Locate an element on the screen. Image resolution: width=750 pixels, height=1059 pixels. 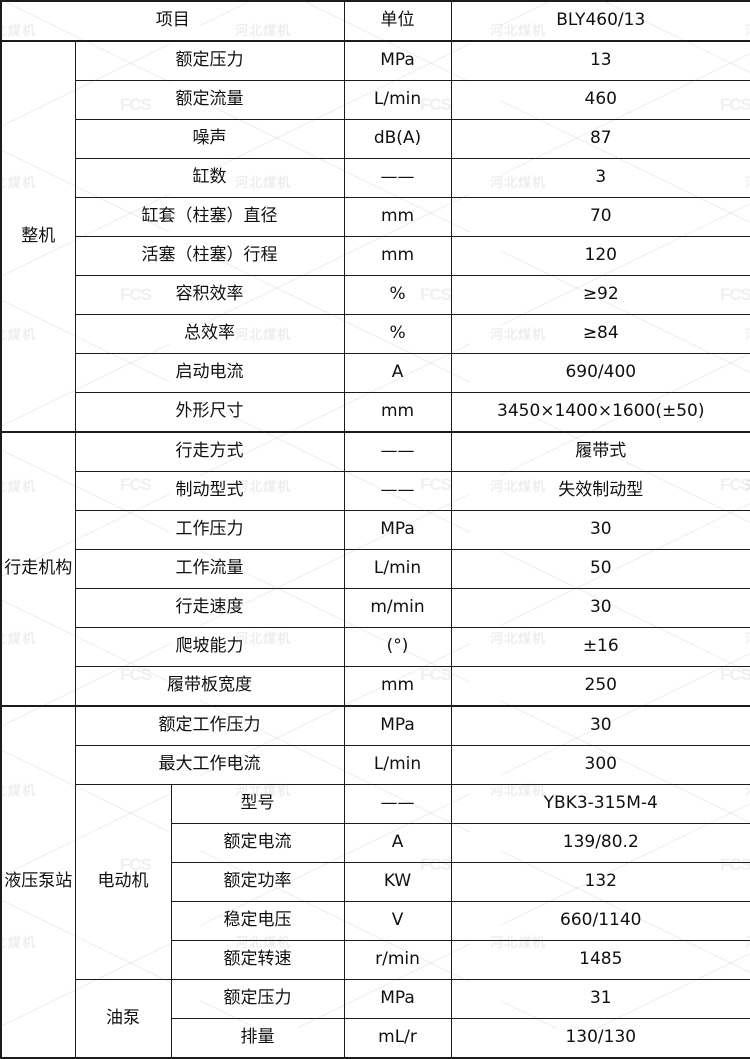
unit-value: KW is located at coordinates (397, 882).